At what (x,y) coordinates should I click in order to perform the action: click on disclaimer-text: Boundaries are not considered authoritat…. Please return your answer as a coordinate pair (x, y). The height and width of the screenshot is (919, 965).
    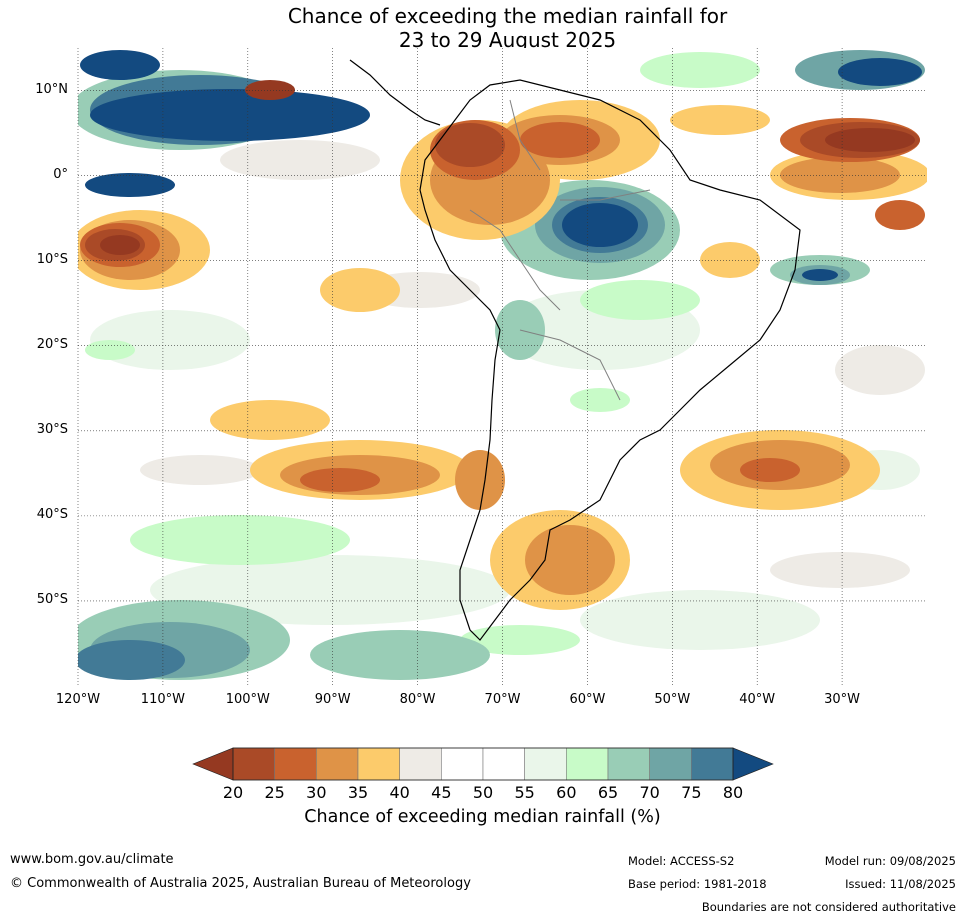
    Looking at the image, I should click on (828, 907).